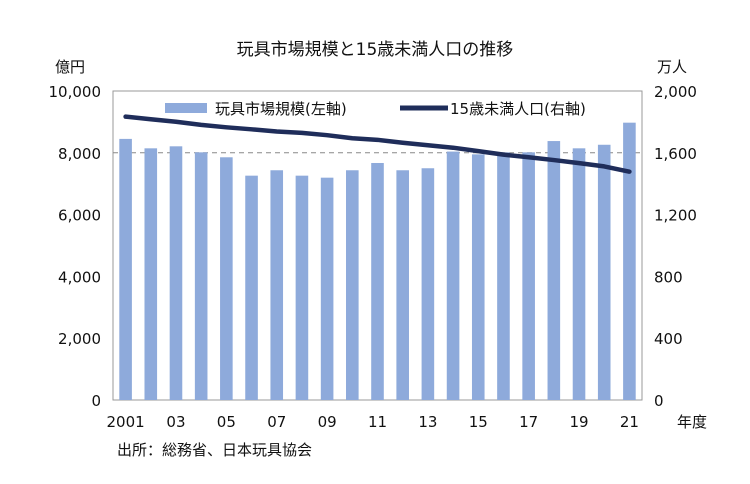  Describe the element at coordinates (377, 422) in the screenshot. I see `x-tick-label: 11` at that location.